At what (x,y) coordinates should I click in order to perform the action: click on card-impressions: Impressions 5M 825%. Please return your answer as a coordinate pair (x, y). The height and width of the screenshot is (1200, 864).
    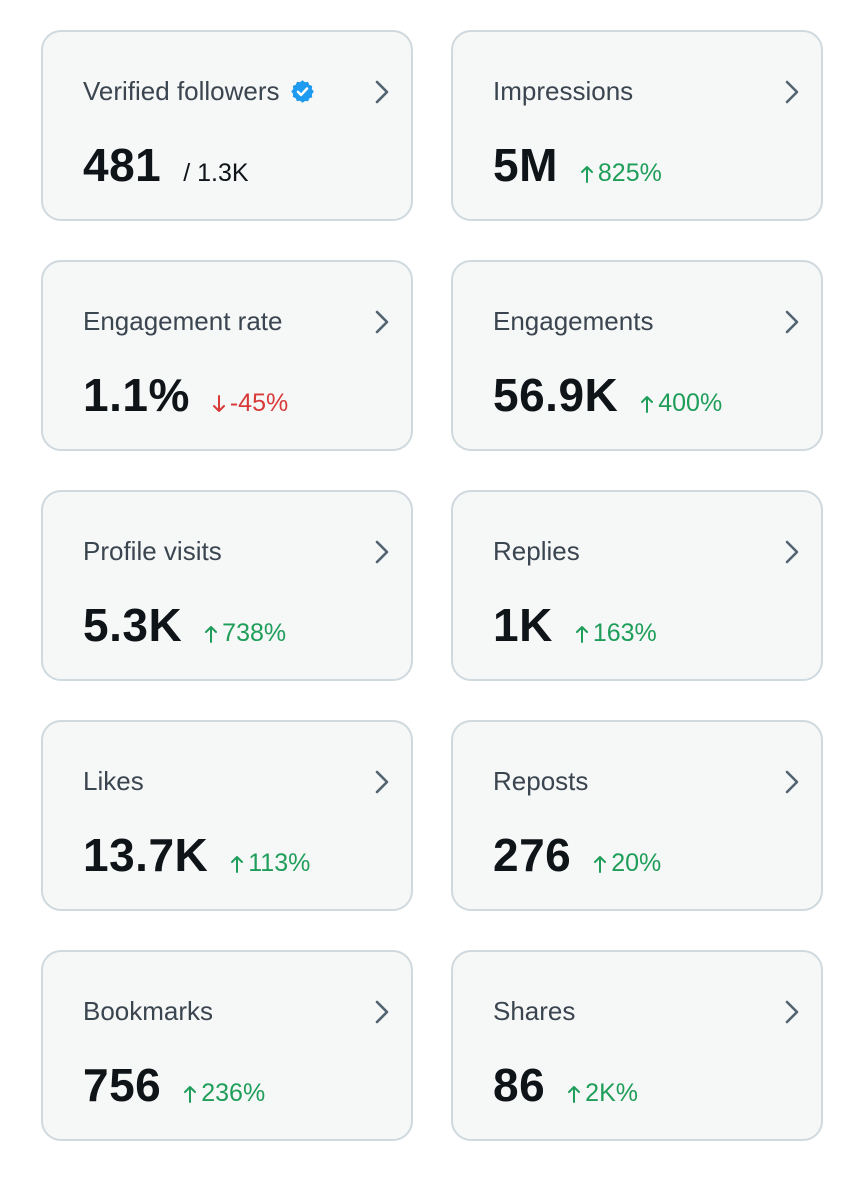
    Looking at the image, I should click on (637, 125).